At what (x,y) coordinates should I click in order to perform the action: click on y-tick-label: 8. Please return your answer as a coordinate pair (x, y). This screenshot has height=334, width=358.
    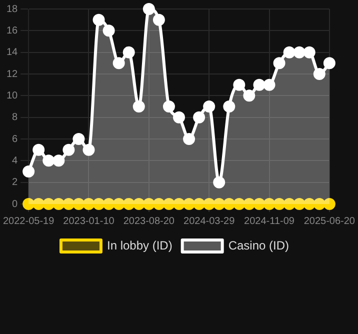
    Looking at the image, I should click on (15, 118).